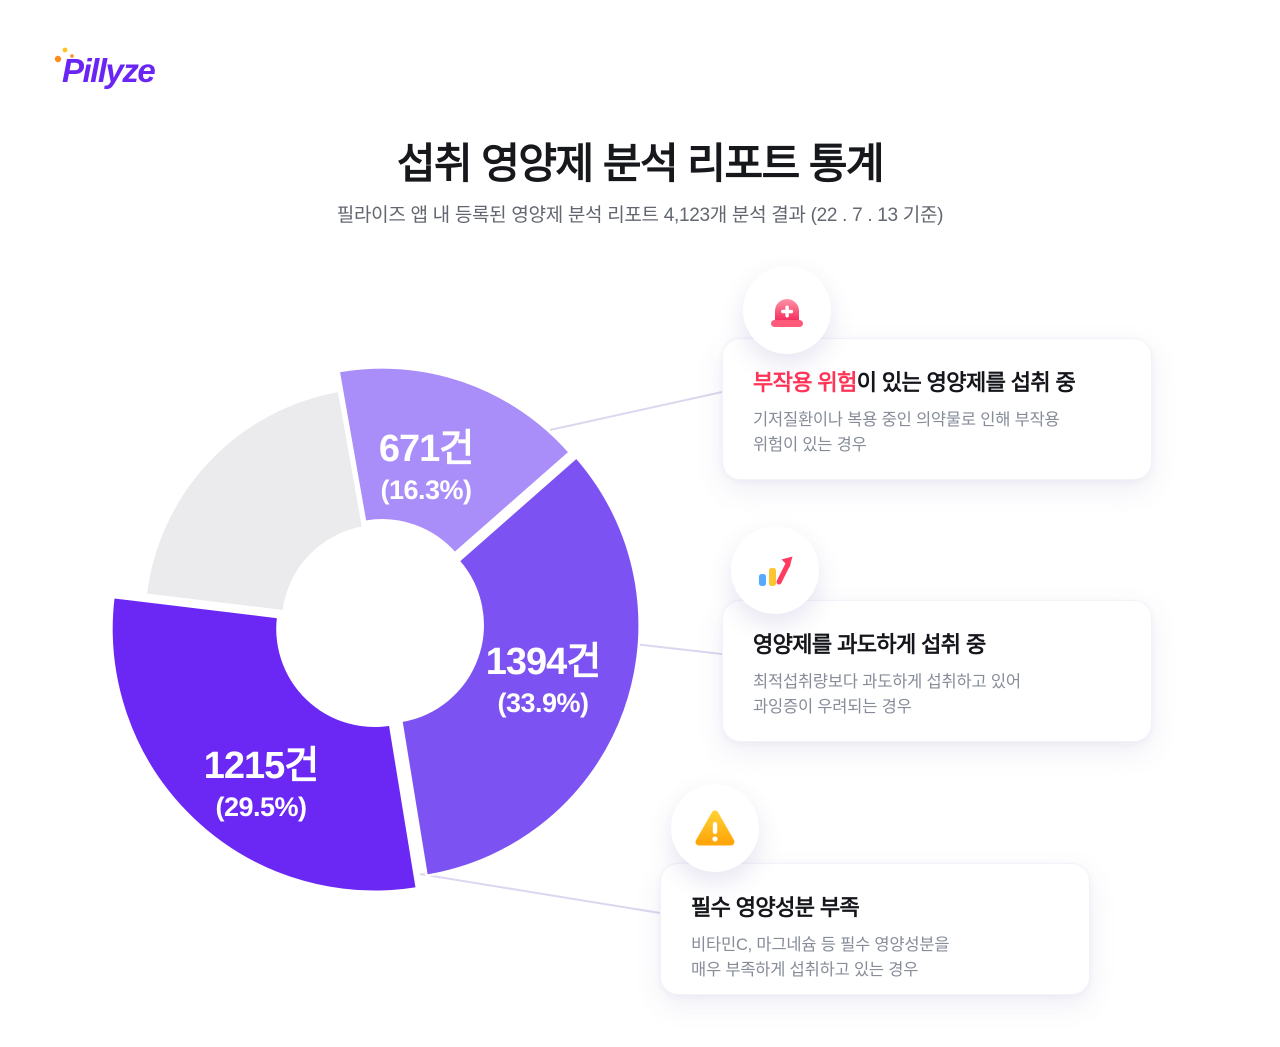 This screenshot has width=1280, height=1047. Describe the element at coordinates (805, 382) in the screenshot. I see `card-title-highlight: 부작용 위험` at that location.